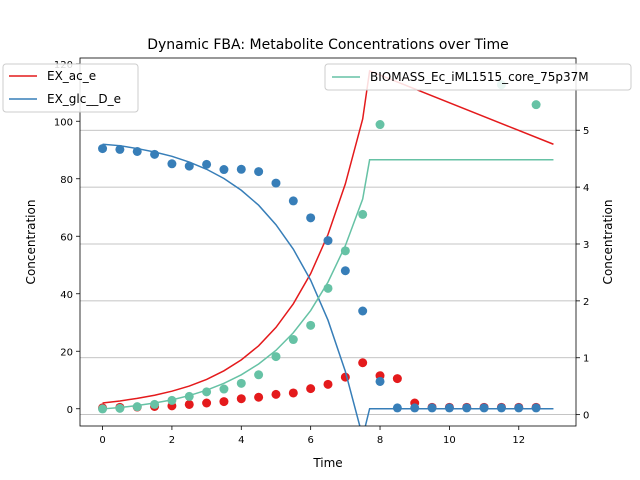  Describe the element at coordinates (84, 99) in the screenshot. I see `legend-label-ex-glc-d-e: EX_glc__D_e` at that location.